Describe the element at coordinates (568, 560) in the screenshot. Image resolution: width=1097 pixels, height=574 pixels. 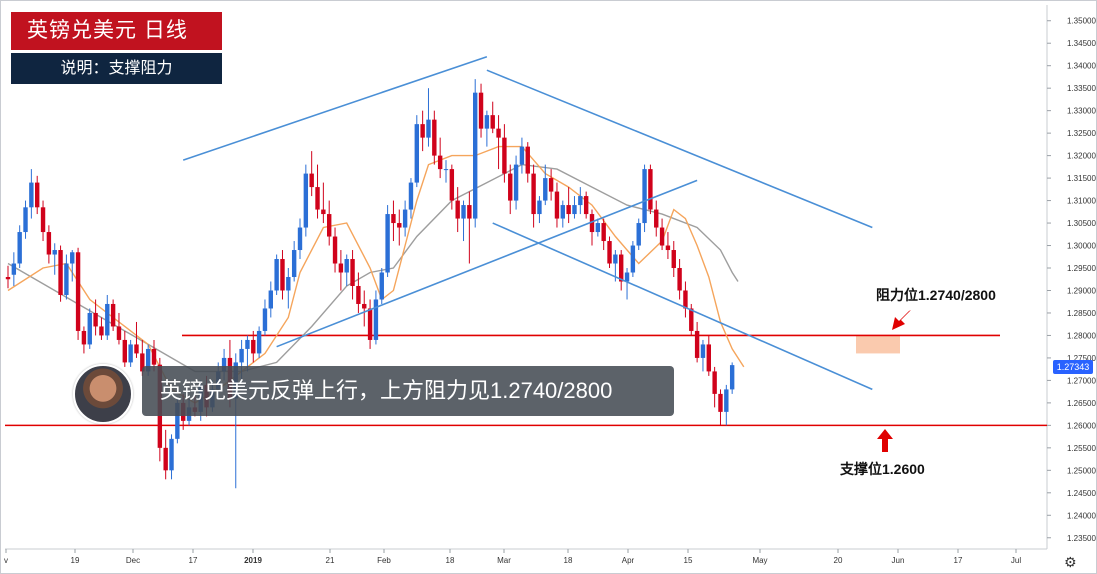
I see `x-tick-label: 18` at that location.